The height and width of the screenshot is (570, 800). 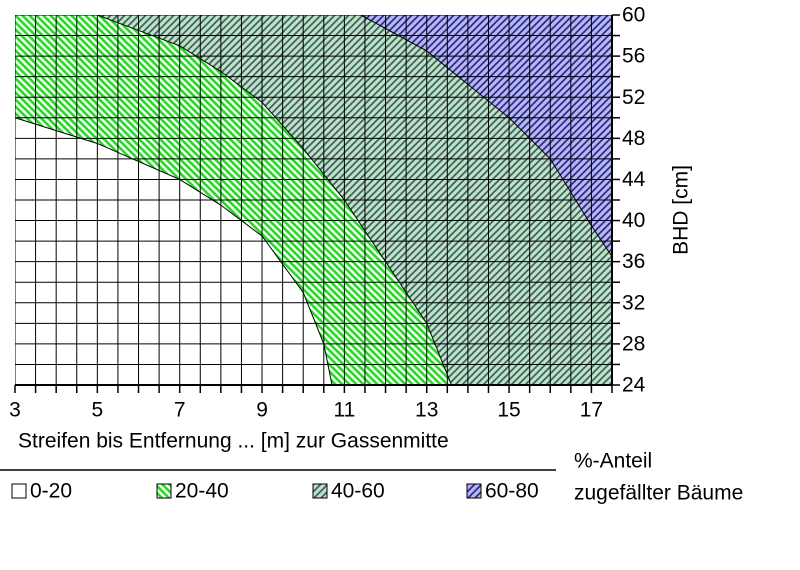 What do you see at coordinates (358, 491) in the screenshot?
I see `legend-label: 40-60` at bounding box center [358, 491].